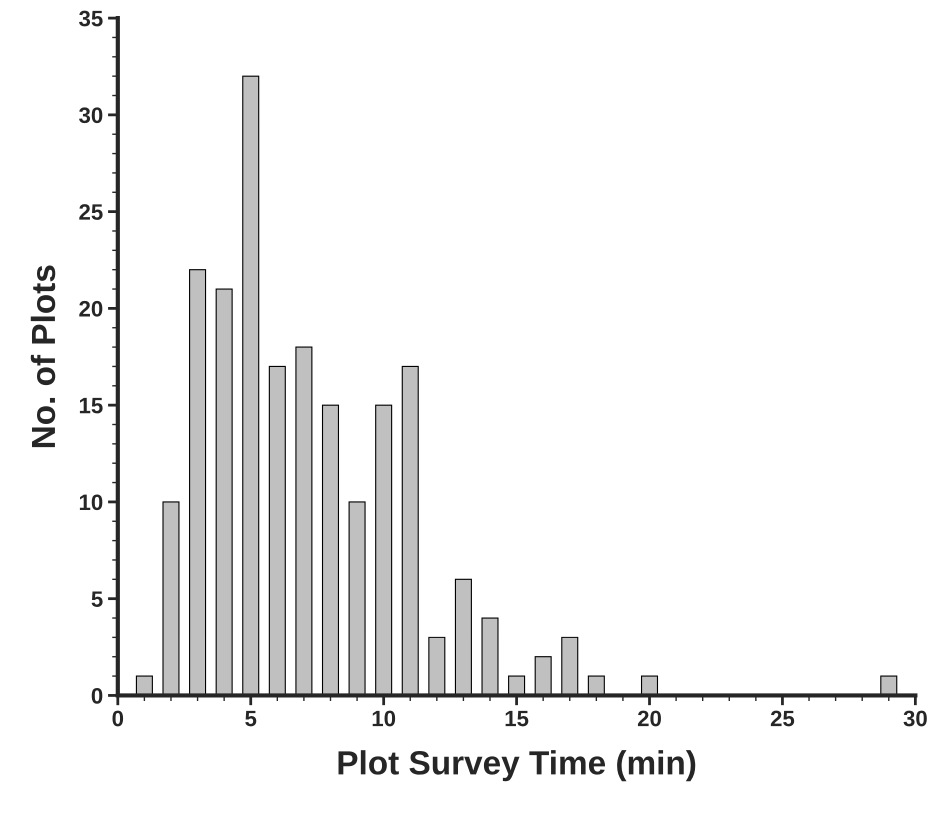  I want to click on x-tick-label: 25, so click(782, 718).